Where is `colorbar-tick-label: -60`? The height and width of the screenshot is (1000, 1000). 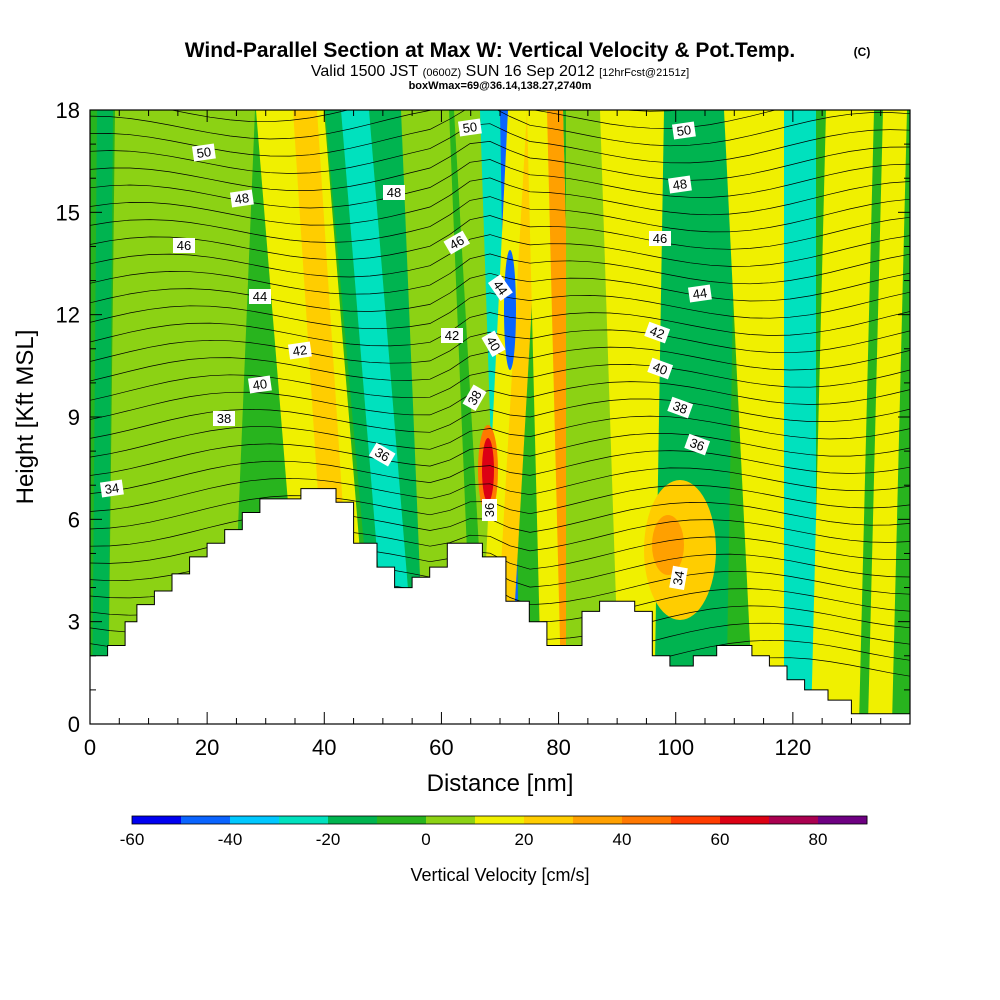
colorbar-tick-label: -60 is located at coordinates (132, 839).